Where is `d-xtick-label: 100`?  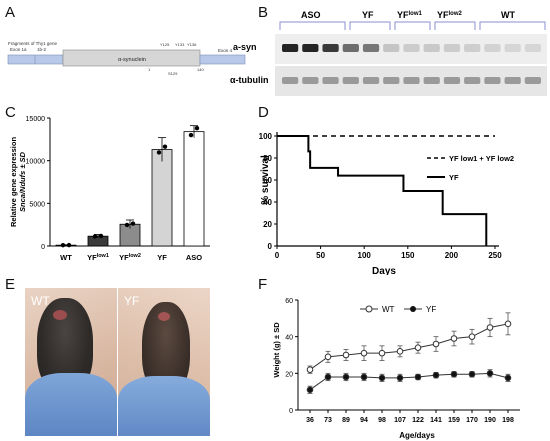
d-xtick-label: 100 is located at coordinates (365, 255).